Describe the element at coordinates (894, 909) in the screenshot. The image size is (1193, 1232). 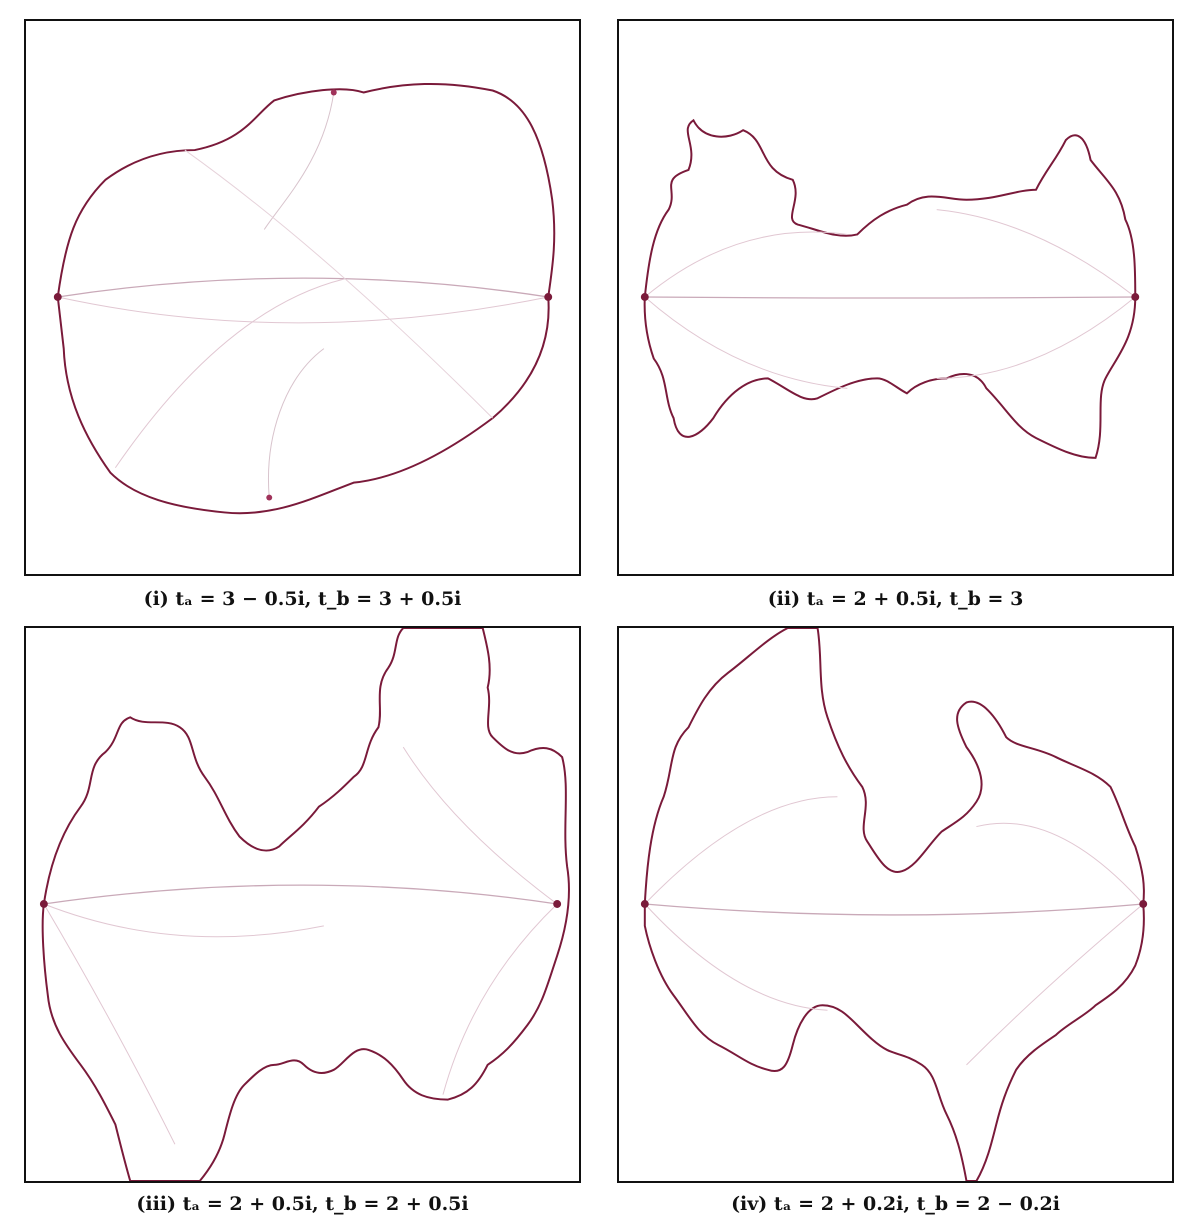
I see `chord-main-iv` at that location.